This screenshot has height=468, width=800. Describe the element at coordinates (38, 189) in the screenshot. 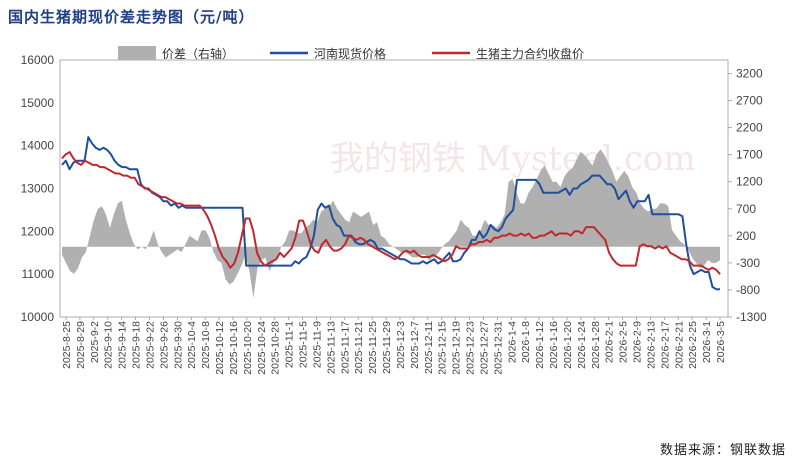

I see `left-tick-label: 13000` at that location.